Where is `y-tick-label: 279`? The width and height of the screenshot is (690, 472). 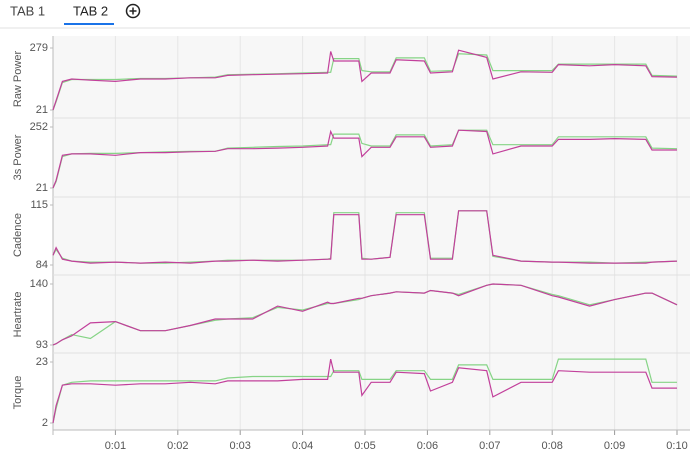 y-tick-label: 279 is located at coordinates (39, 48).